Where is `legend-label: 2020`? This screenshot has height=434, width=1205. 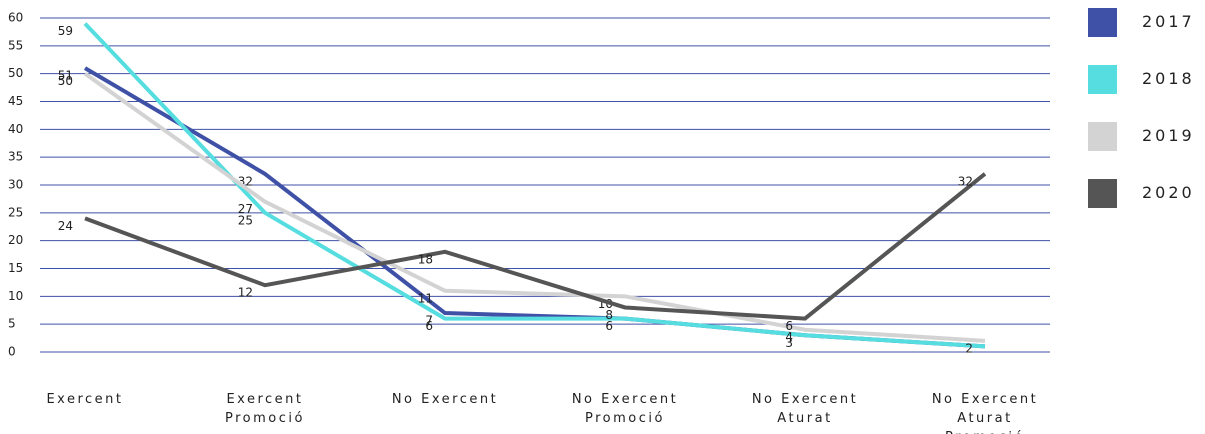
legend-label: 2020 is located at coordinates (1168, 192).